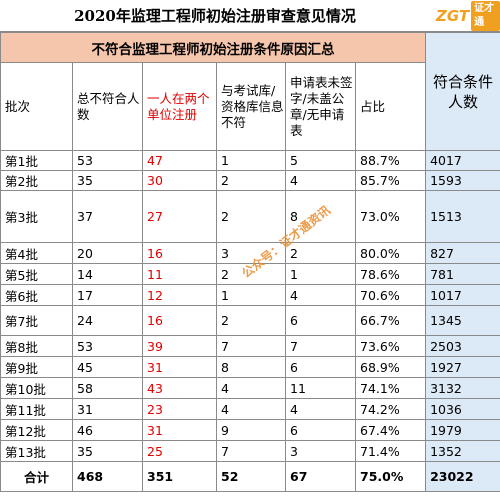 This screenshot has width=500, height=503. What do you see at coordinates (462, 91) in the screenshot?
I see `header-qualified: 符合条件人数` at bounding box center [462, 91].